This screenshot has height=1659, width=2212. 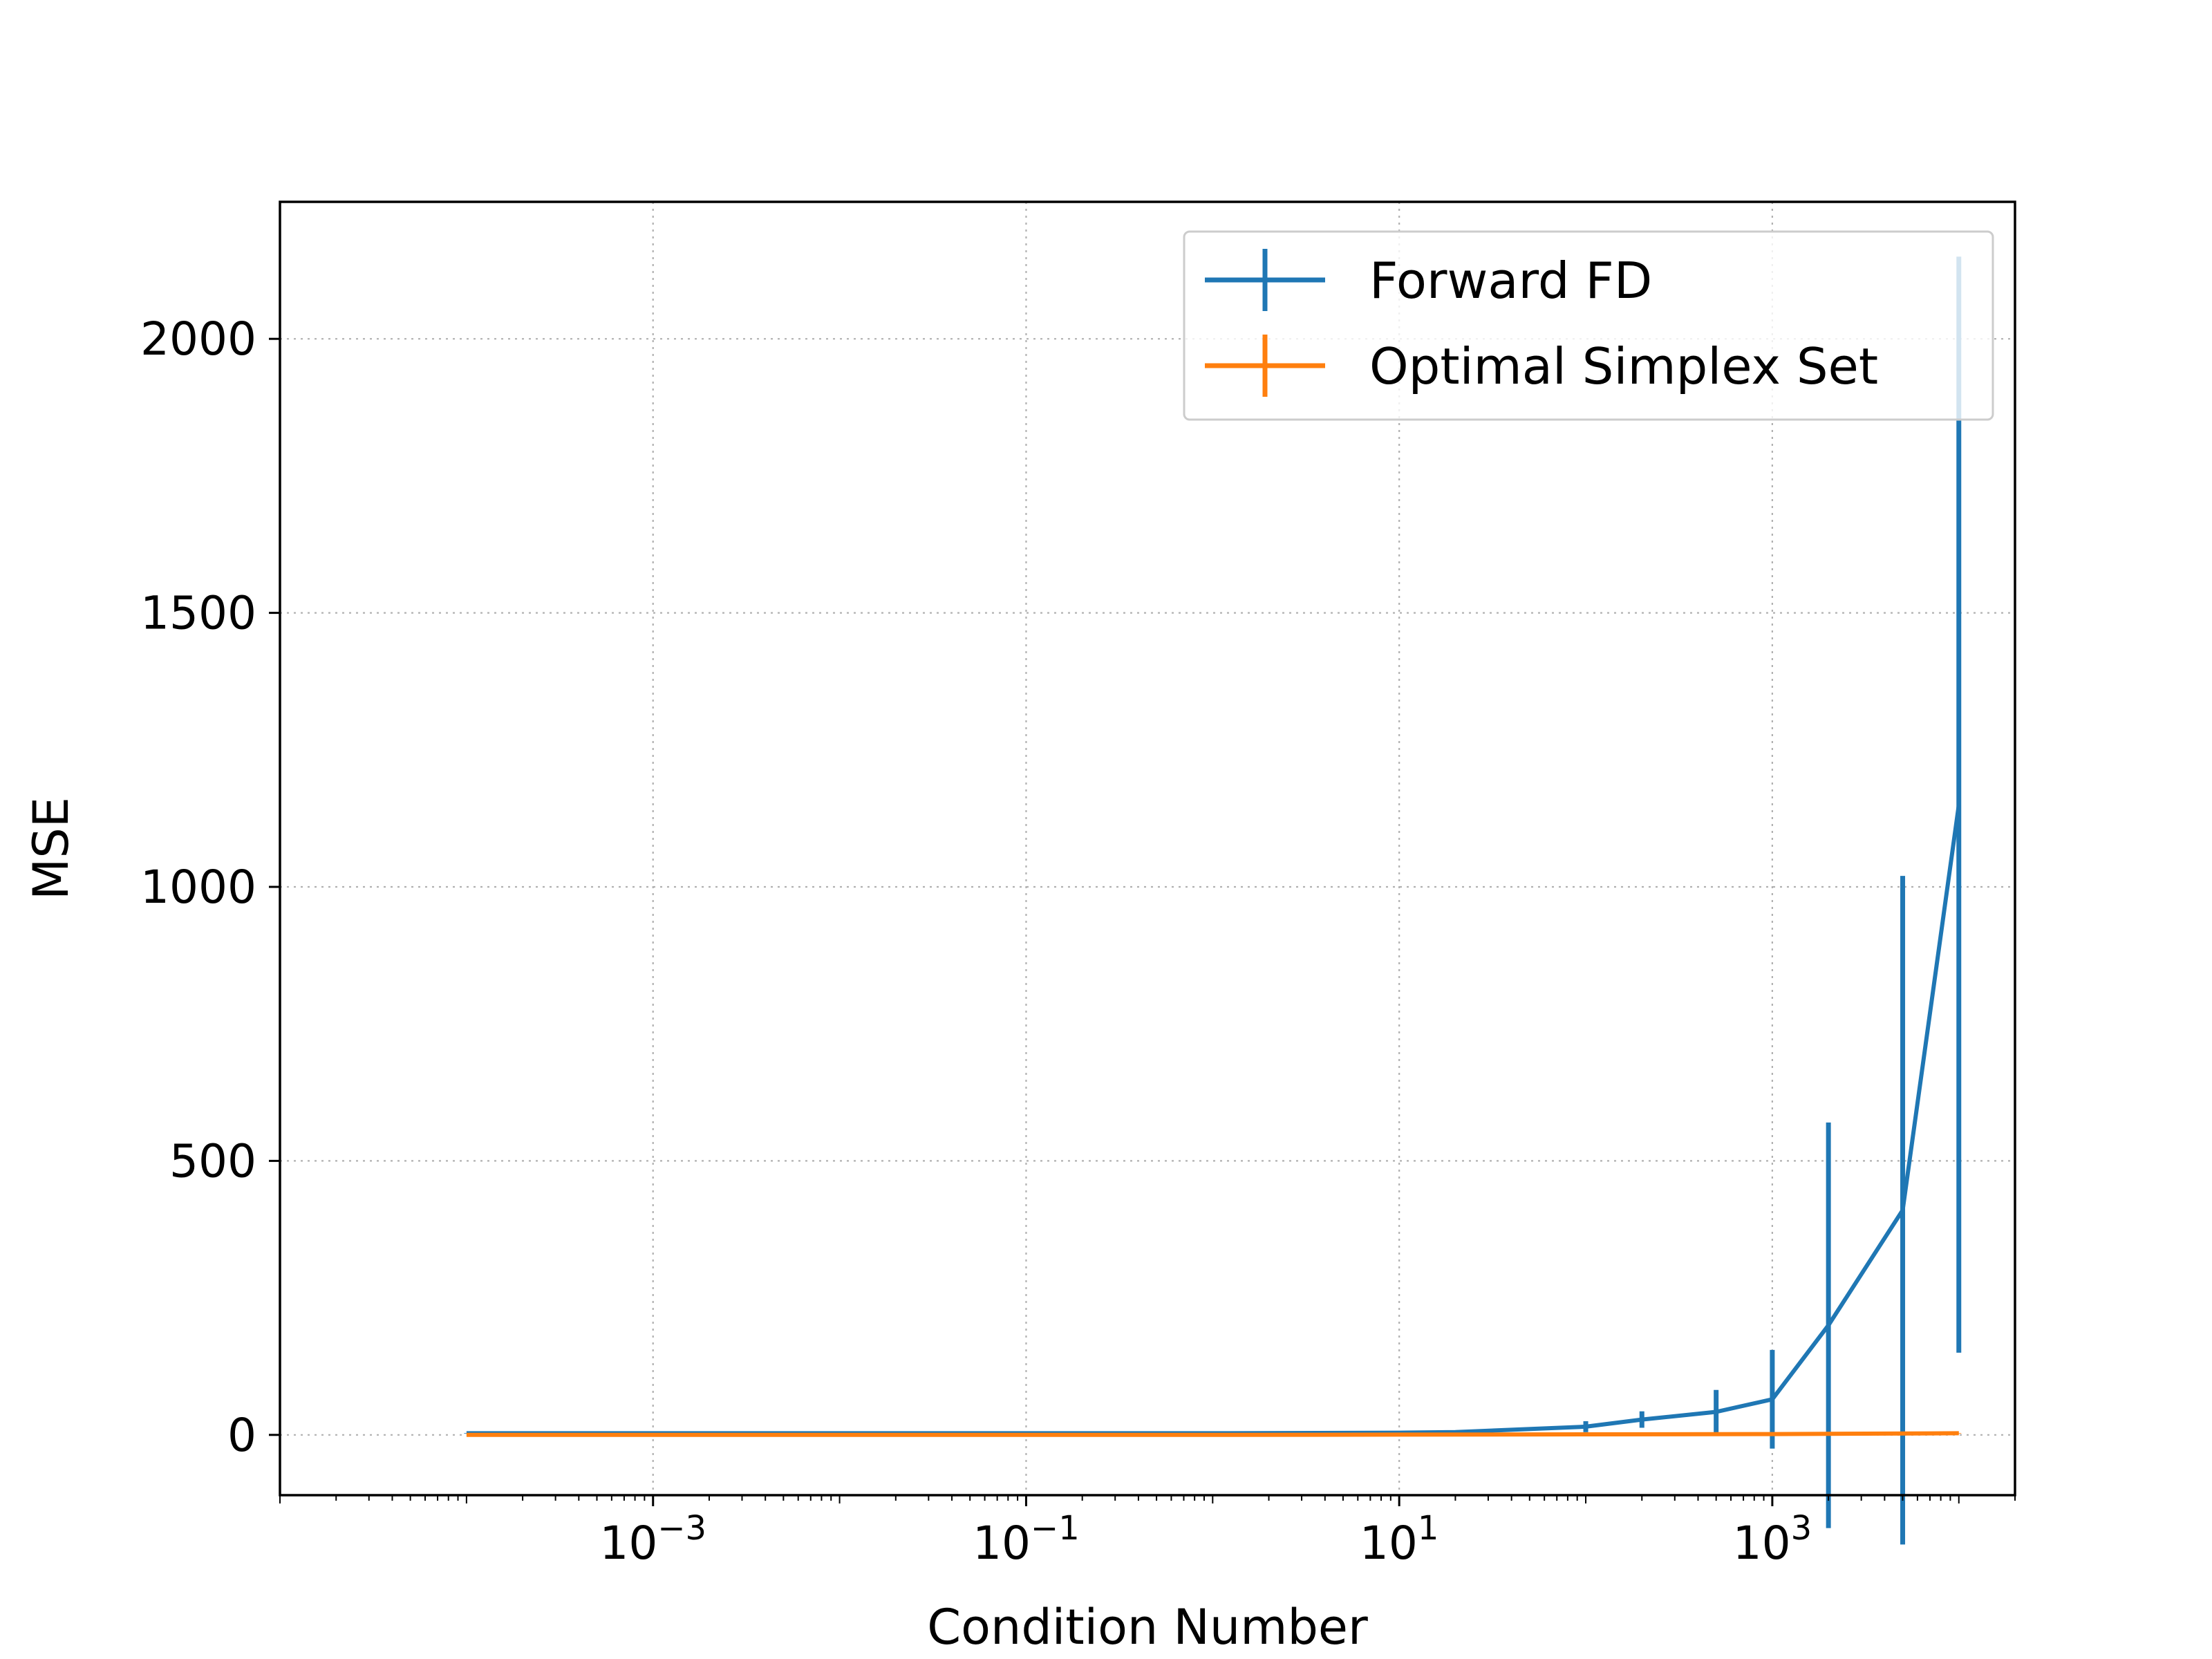 I want to click on y-tick-label: 500, so click(x=212, y=1161).